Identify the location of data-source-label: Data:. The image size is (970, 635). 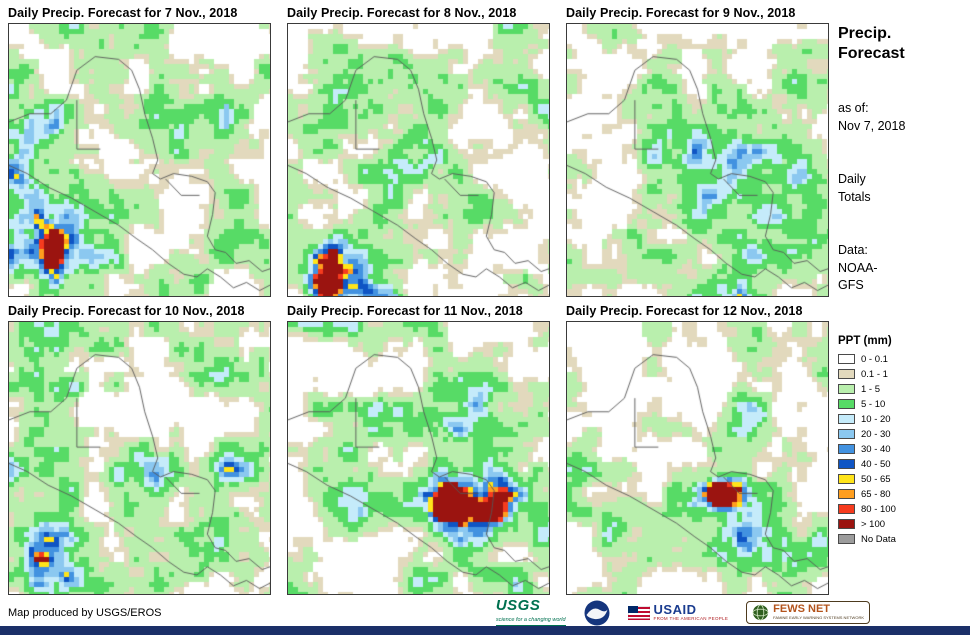
(853, 250).